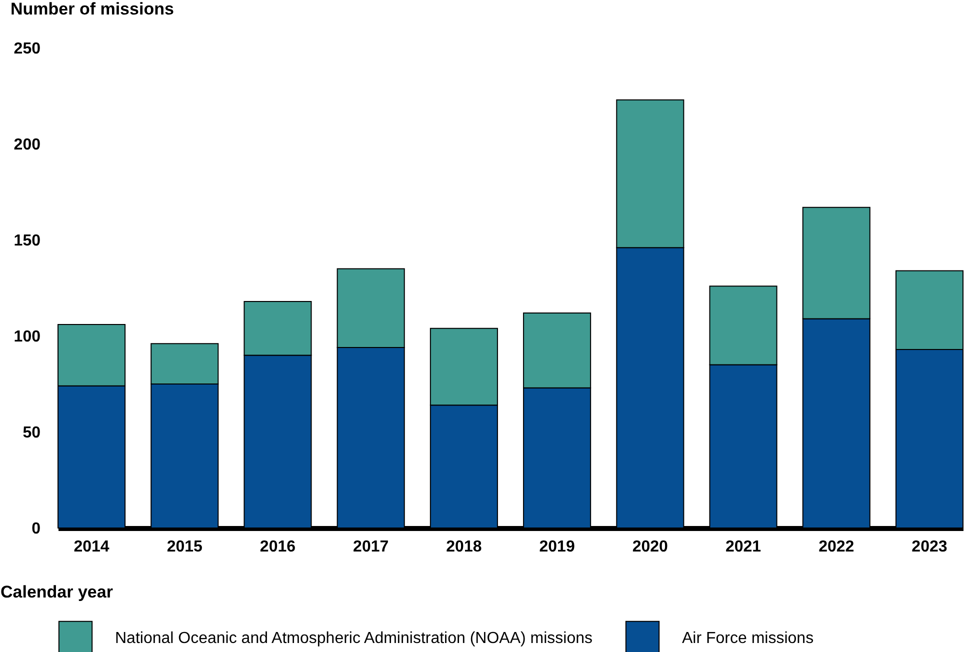 The height and width of the screenshot is (652, 969). I want to click on x-tick-label: 2019, so click(557, 547).